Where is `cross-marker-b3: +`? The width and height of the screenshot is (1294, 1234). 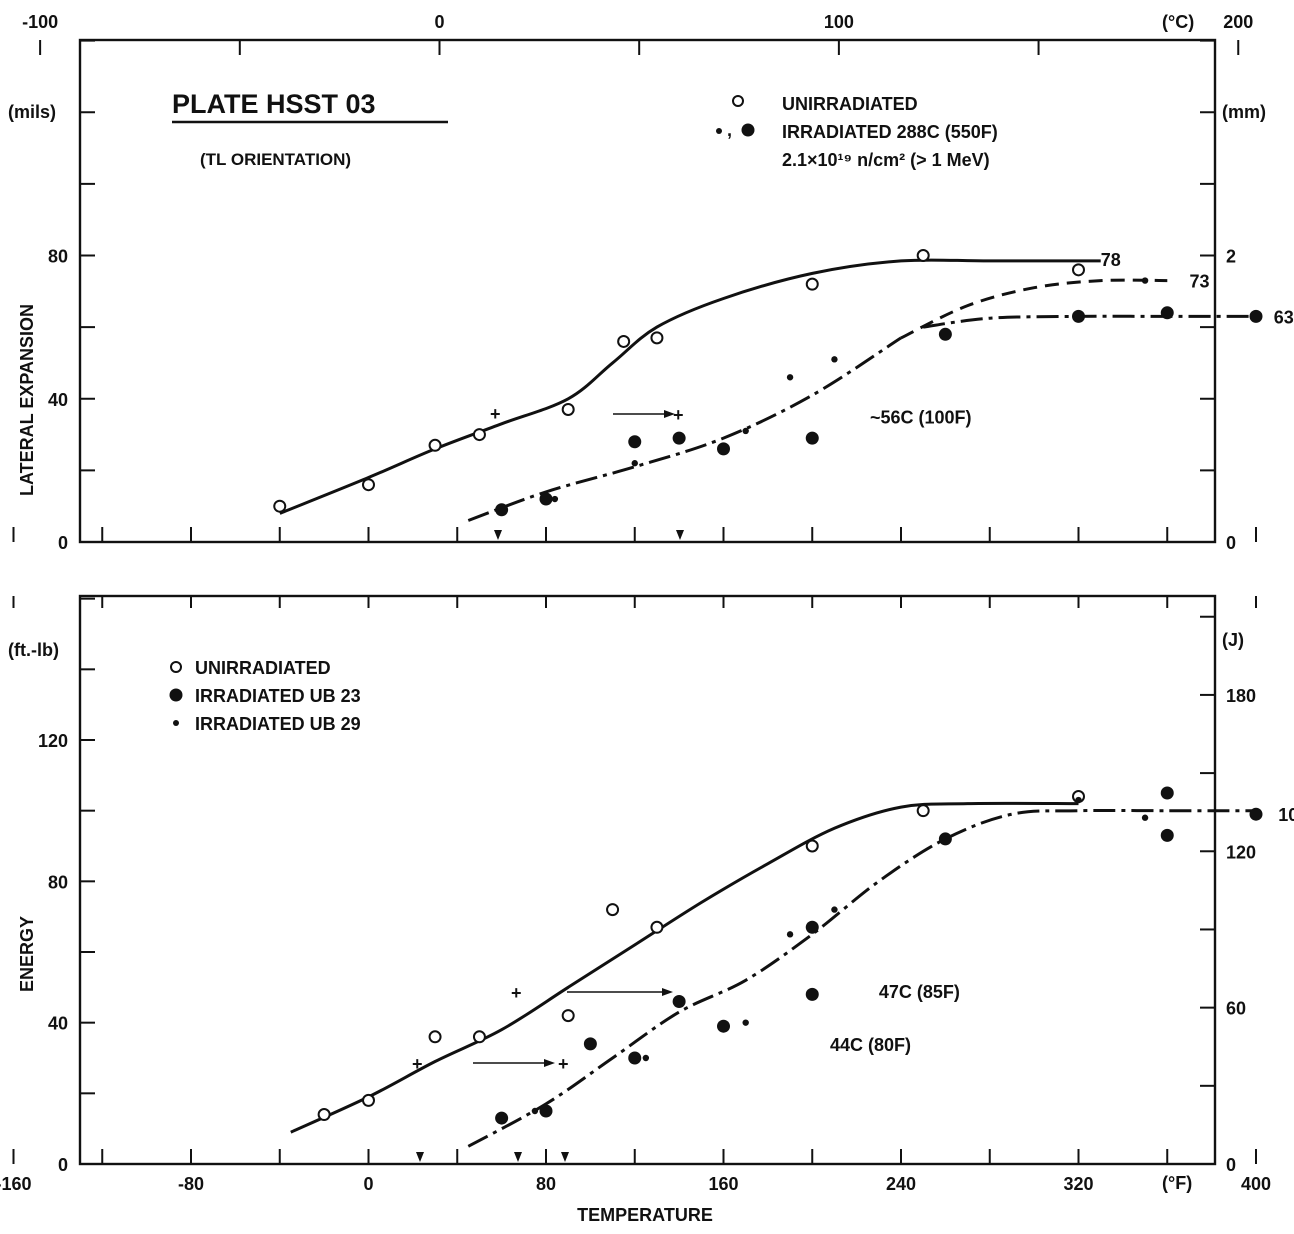
cross-marker-b3: + is located at coordinates (563, 1064).